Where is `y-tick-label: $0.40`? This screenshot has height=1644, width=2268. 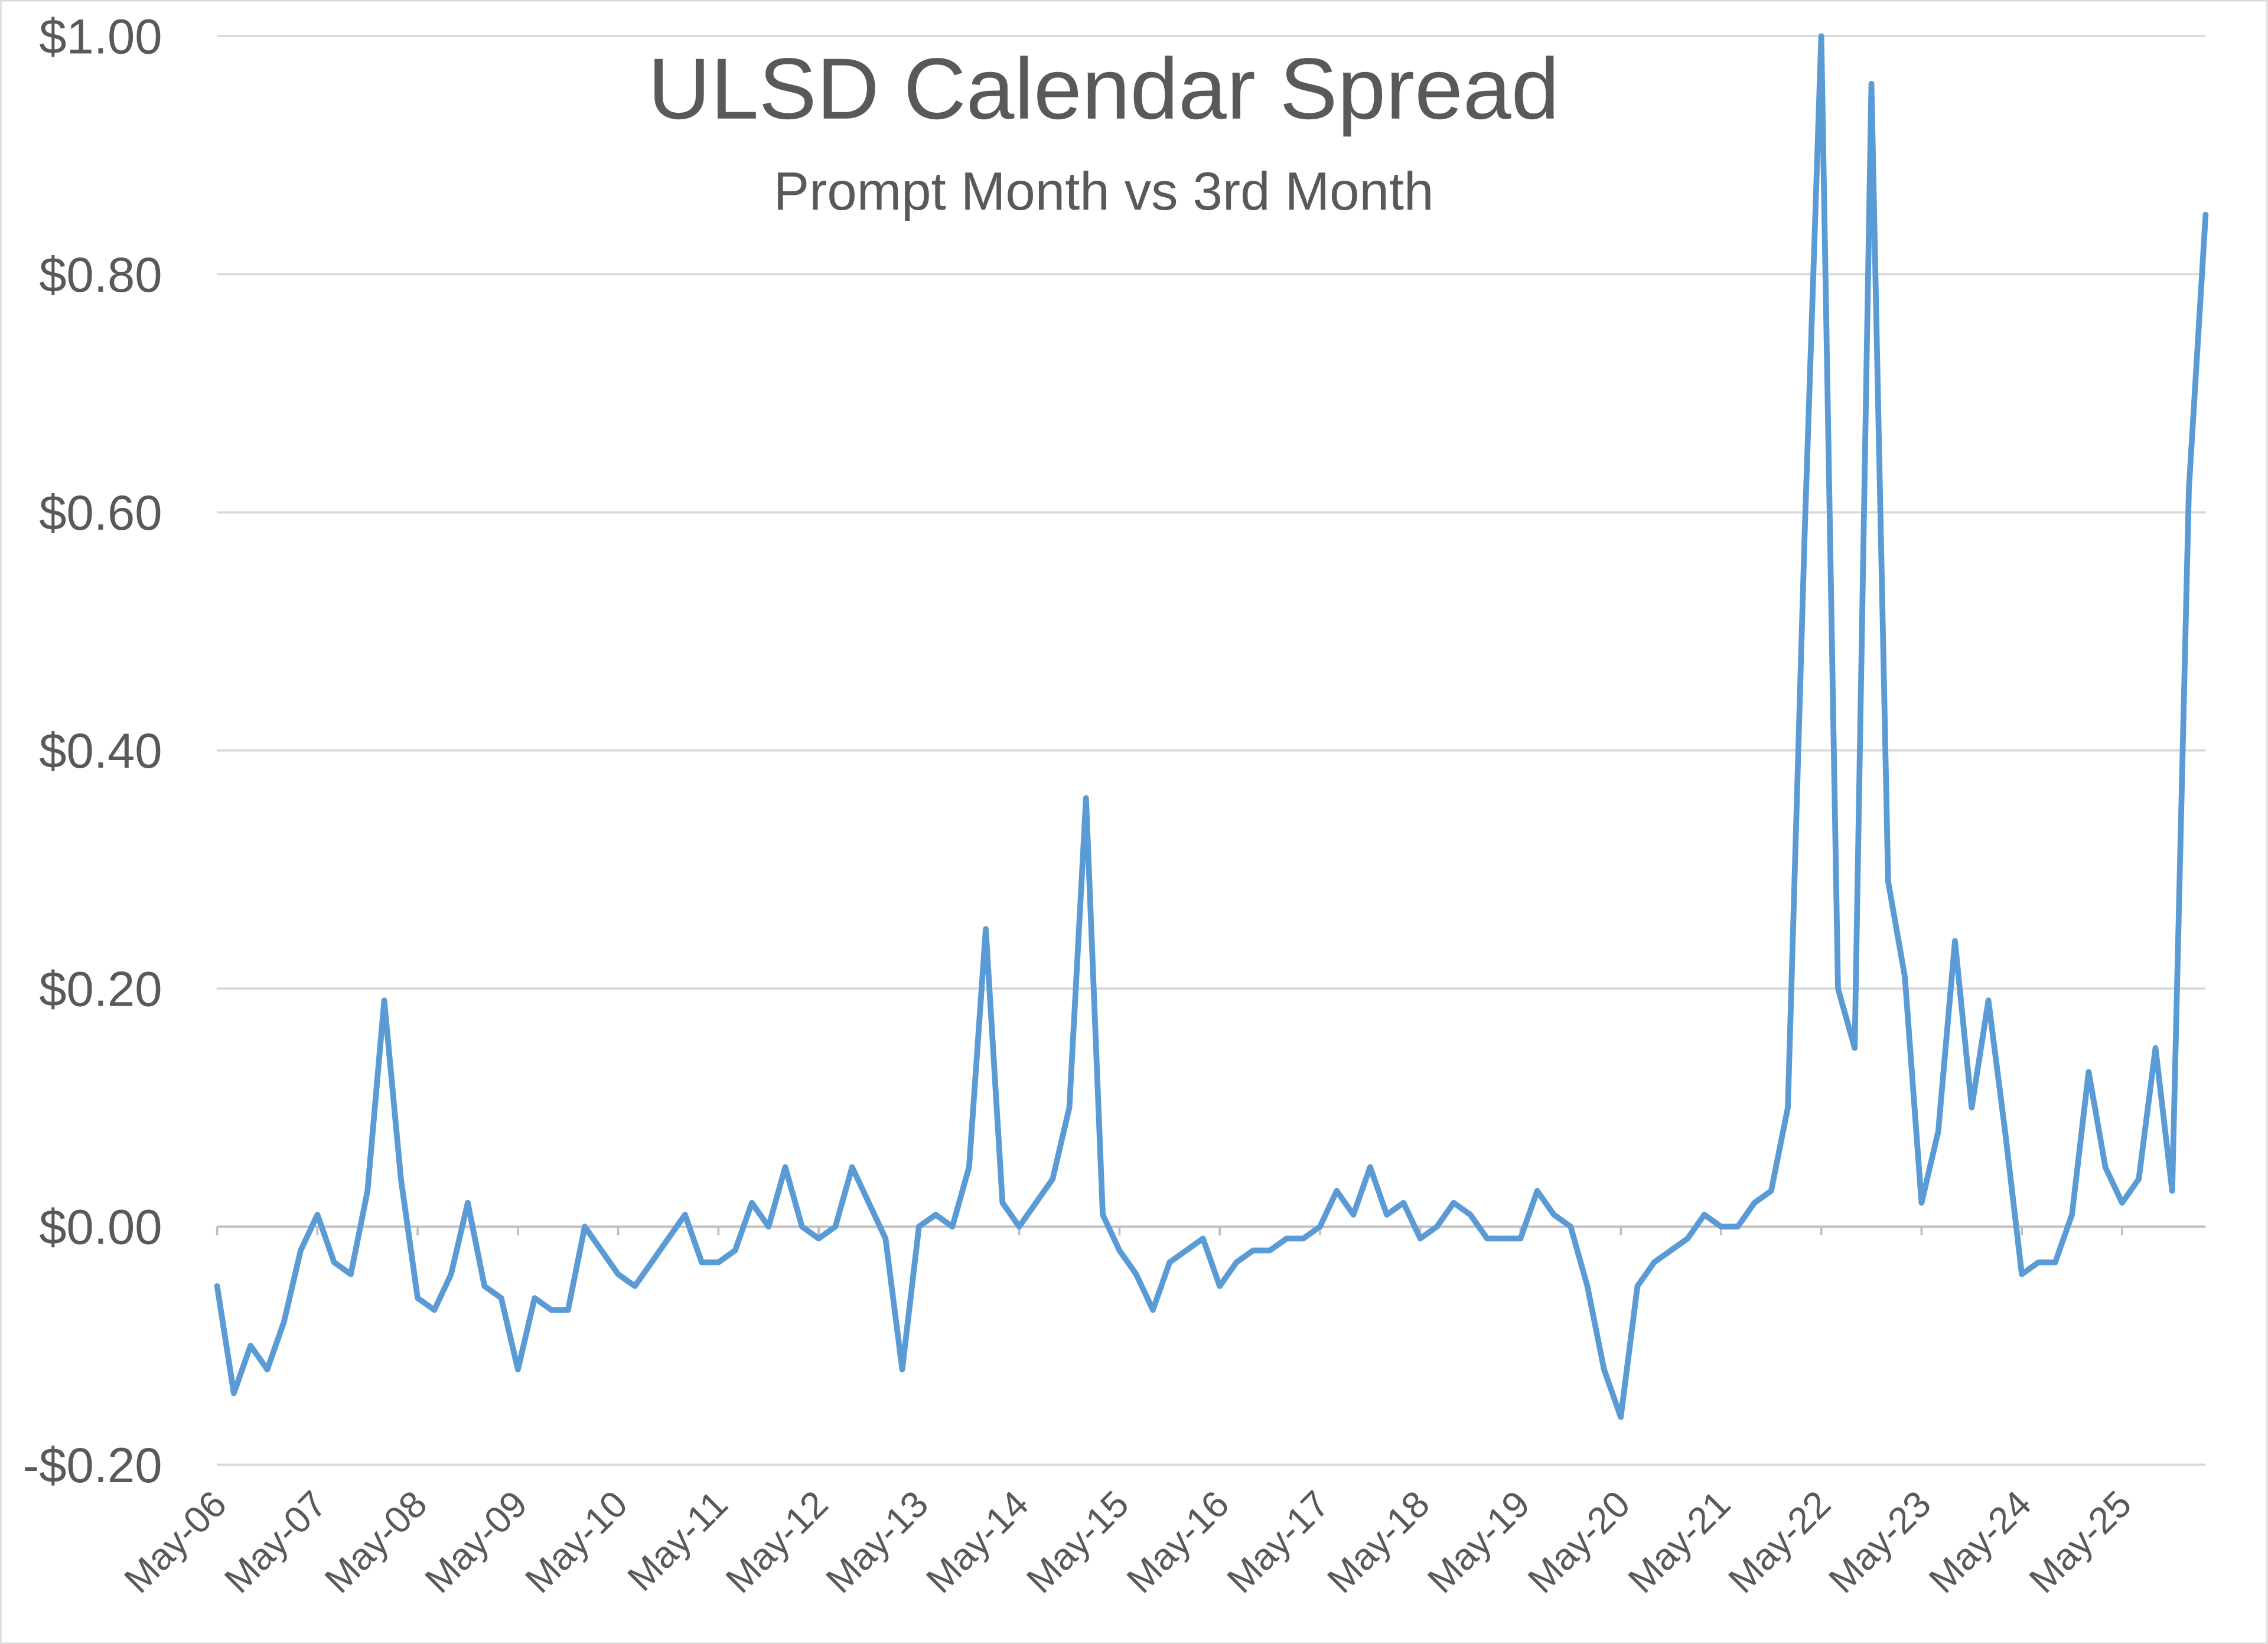
y-tick-label: $0.40 is located at coordinates (100, 750).